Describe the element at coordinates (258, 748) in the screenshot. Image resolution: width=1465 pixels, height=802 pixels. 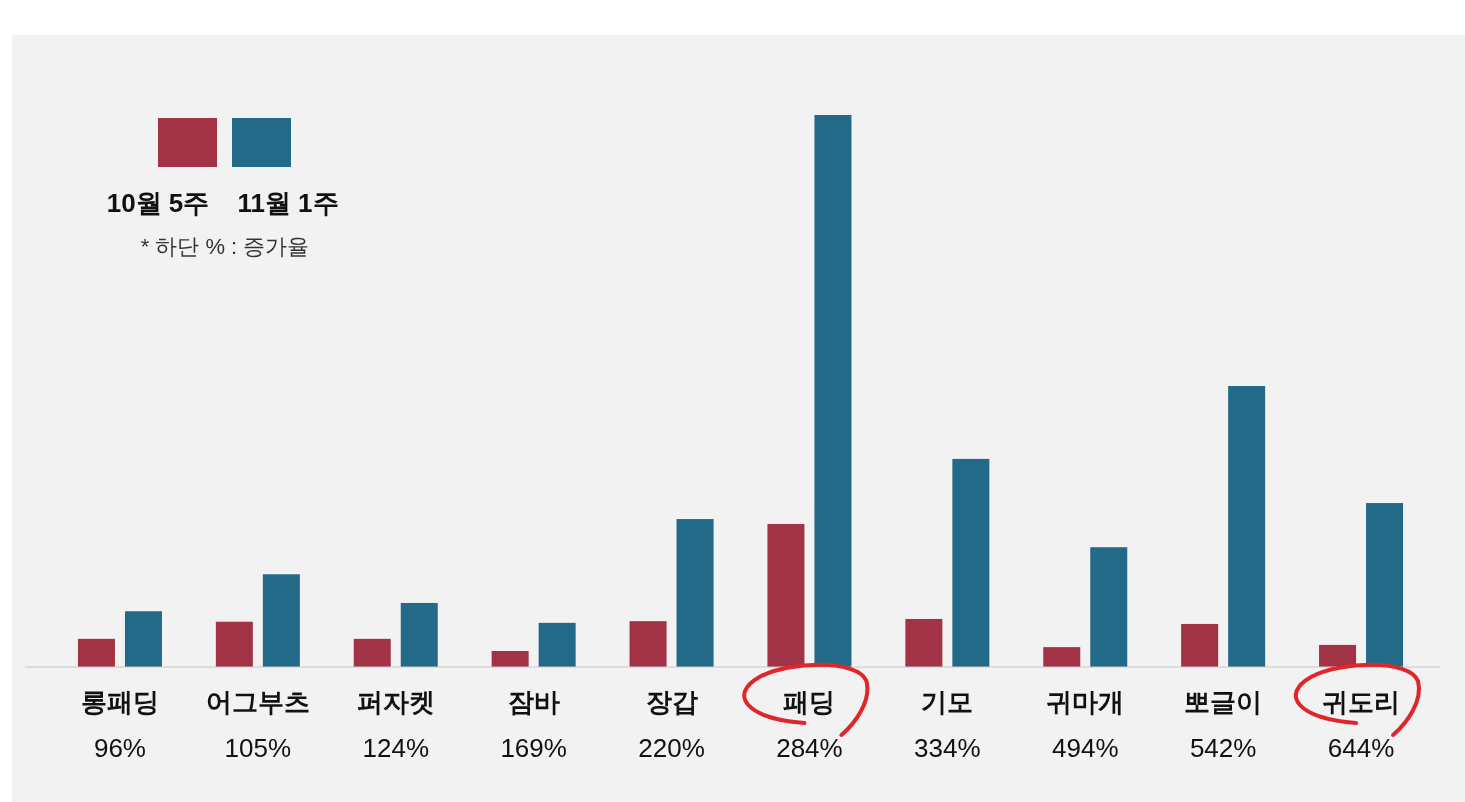
I see `text: 105%` at that location.